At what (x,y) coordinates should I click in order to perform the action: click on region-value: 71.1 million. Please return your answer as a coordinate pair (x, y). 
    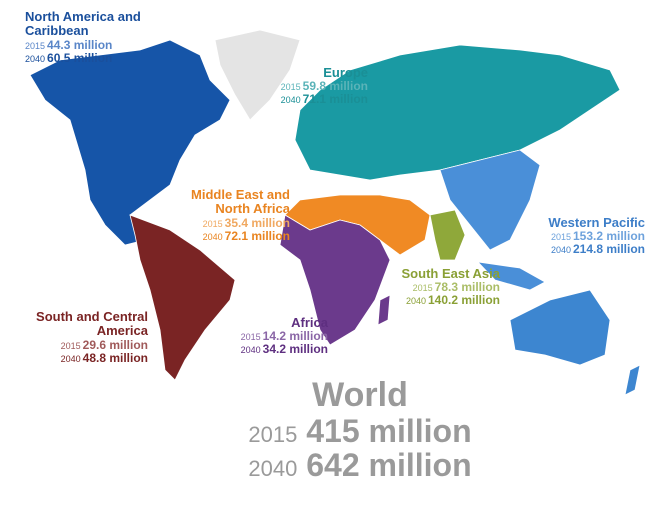
    Looking at the image, I should click on (335, 99).